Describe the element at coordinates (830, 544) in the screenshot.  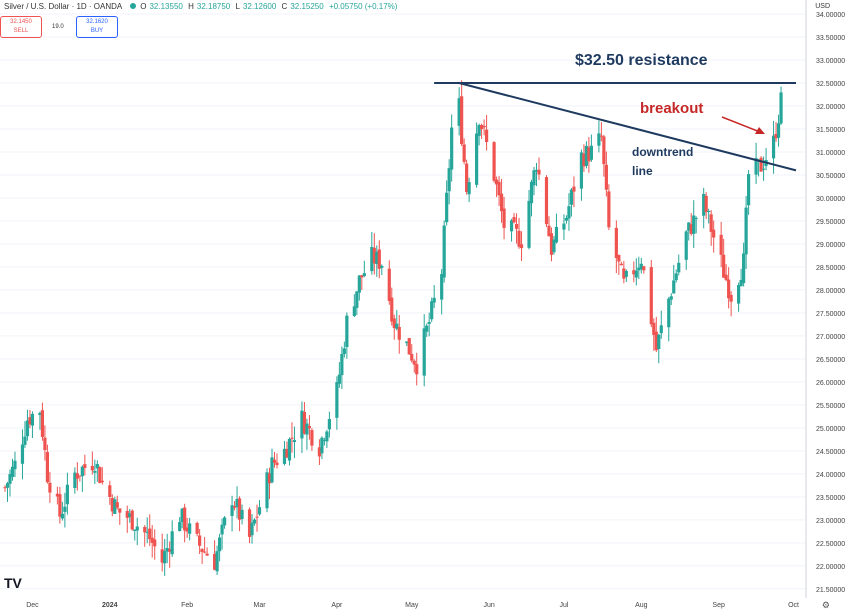
I see `y-tick-label: 22.50000` at that location.